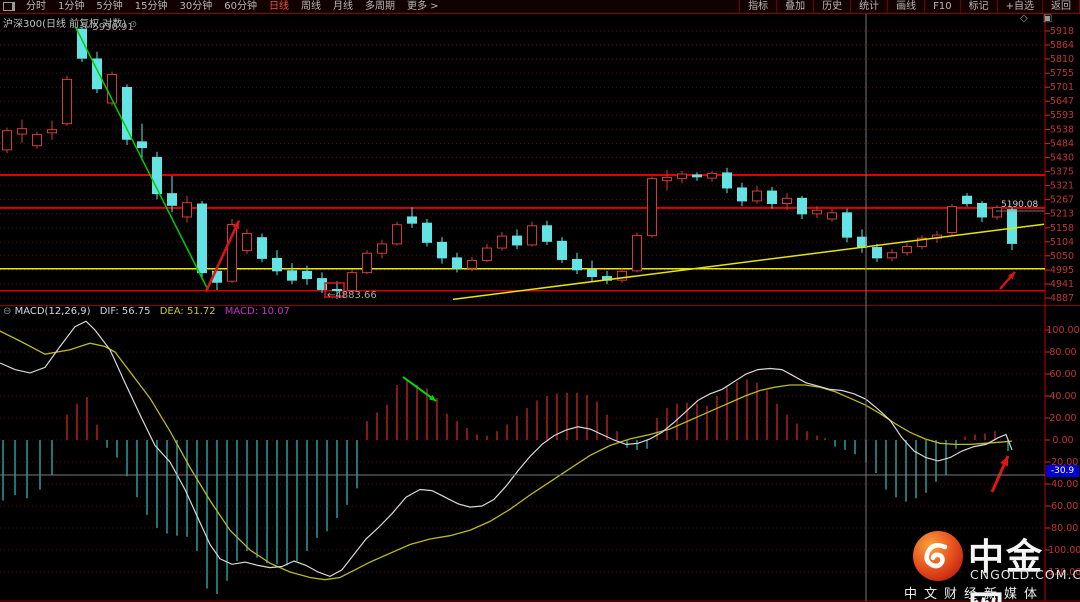  Describe the element at coordinates (1062, 101) in the screenshot. I see `y-axis-tick: 5647` at that location.